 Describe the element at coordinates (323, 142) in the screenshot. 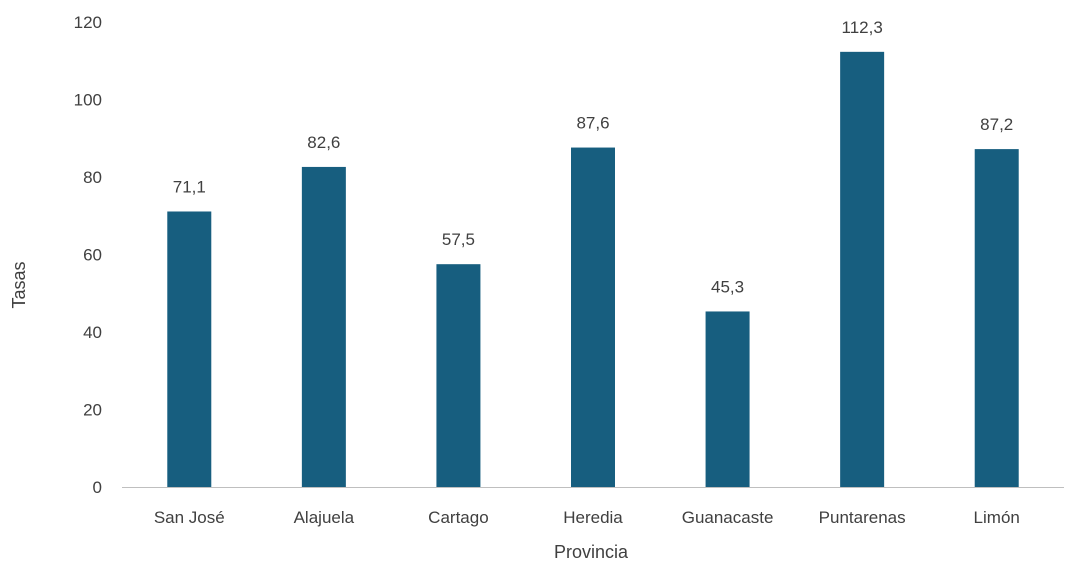

I see `data-label: 82,6` at that location.